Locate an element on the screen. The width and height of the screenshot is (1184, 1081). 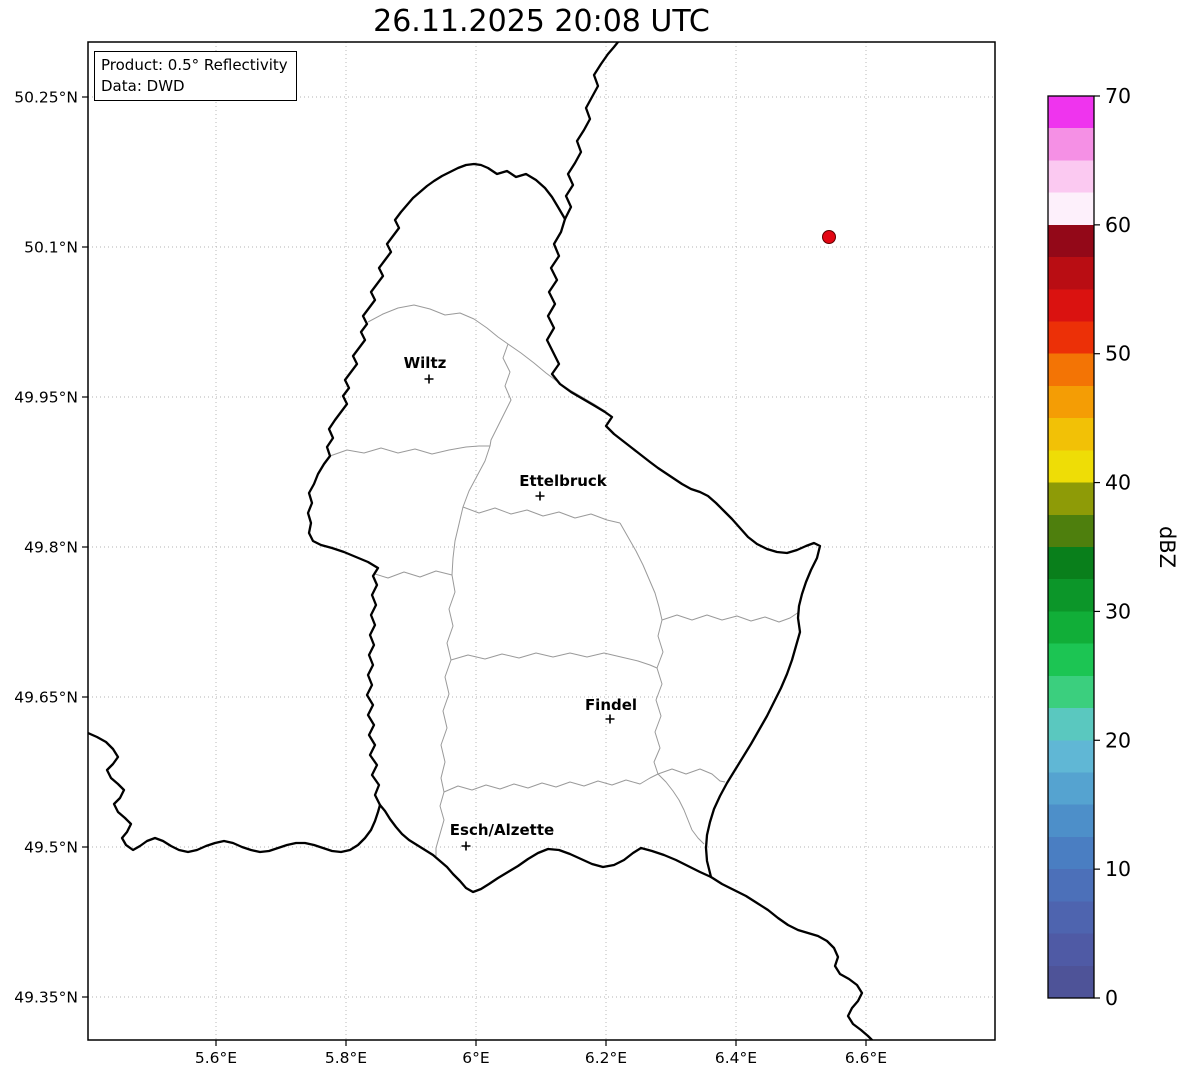
y-tick-label: 49.95°N is located at coordinates (46, 398).